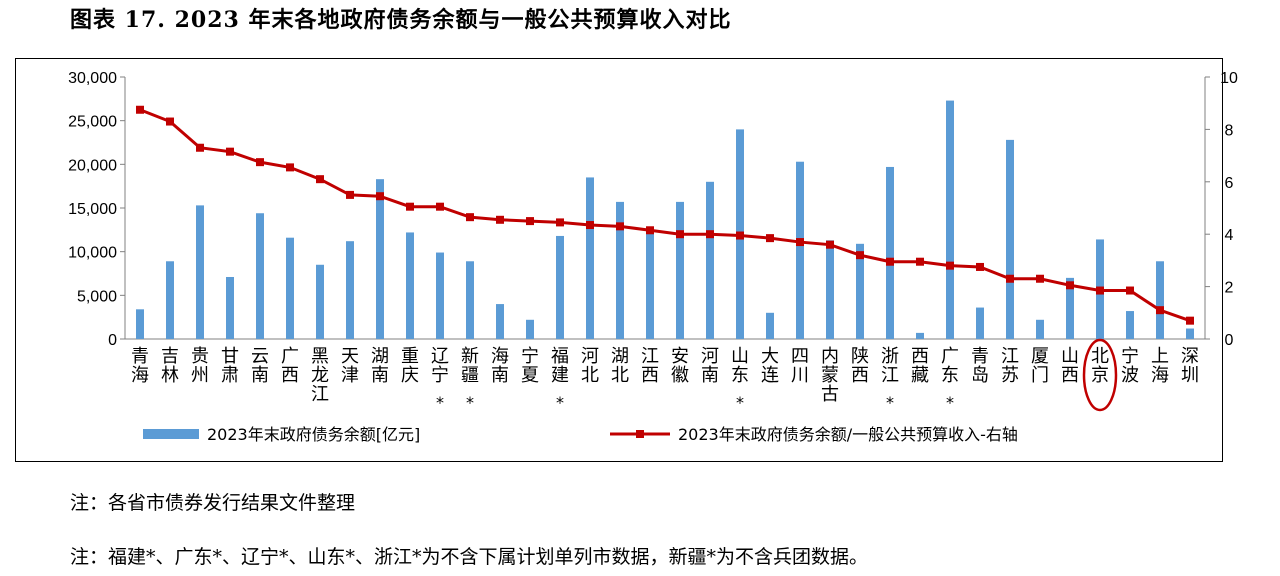  I want to click on legend-bar-swatch, so click(171, 434).